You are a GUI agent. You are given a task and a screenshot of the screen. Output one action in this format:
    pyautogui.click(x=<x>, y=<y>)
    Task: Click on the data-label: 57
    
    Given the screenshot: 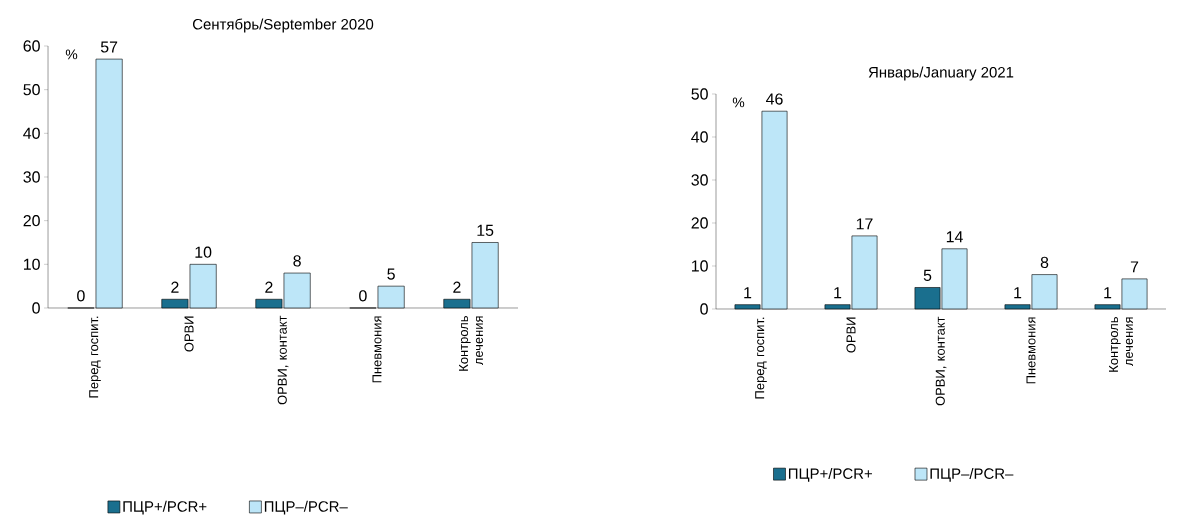 What is the action you would take?
    pyautogui.click(x=109, y=47)
    